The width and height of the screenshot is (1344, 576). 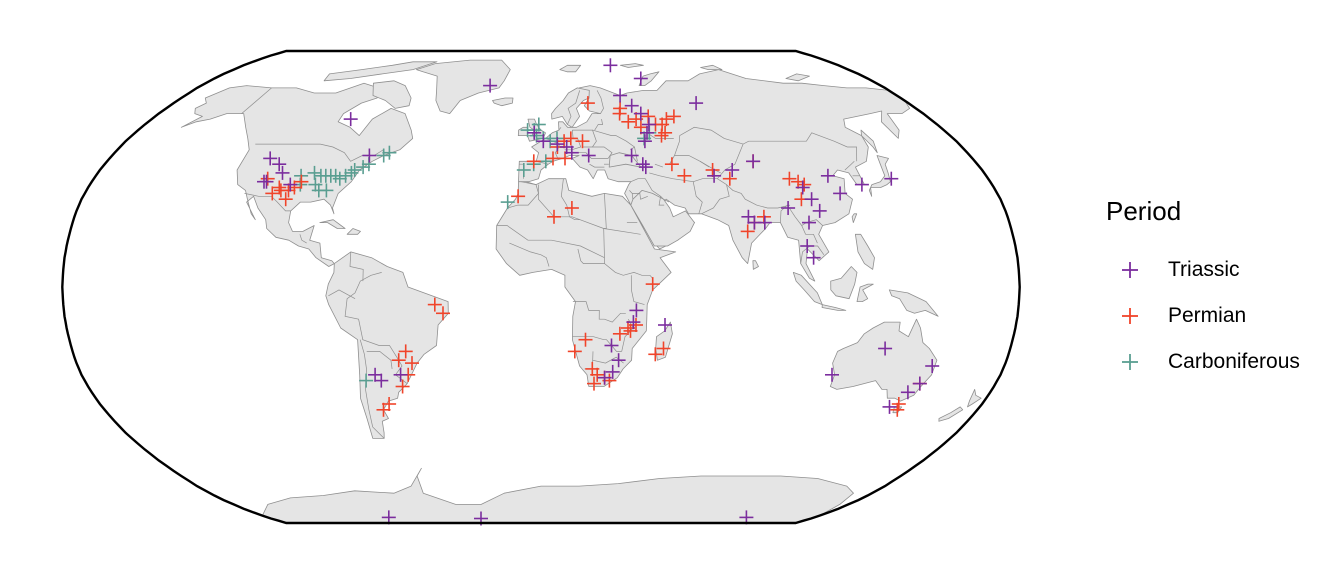 I want to click on landmass-java, so click(x=834, y=307).